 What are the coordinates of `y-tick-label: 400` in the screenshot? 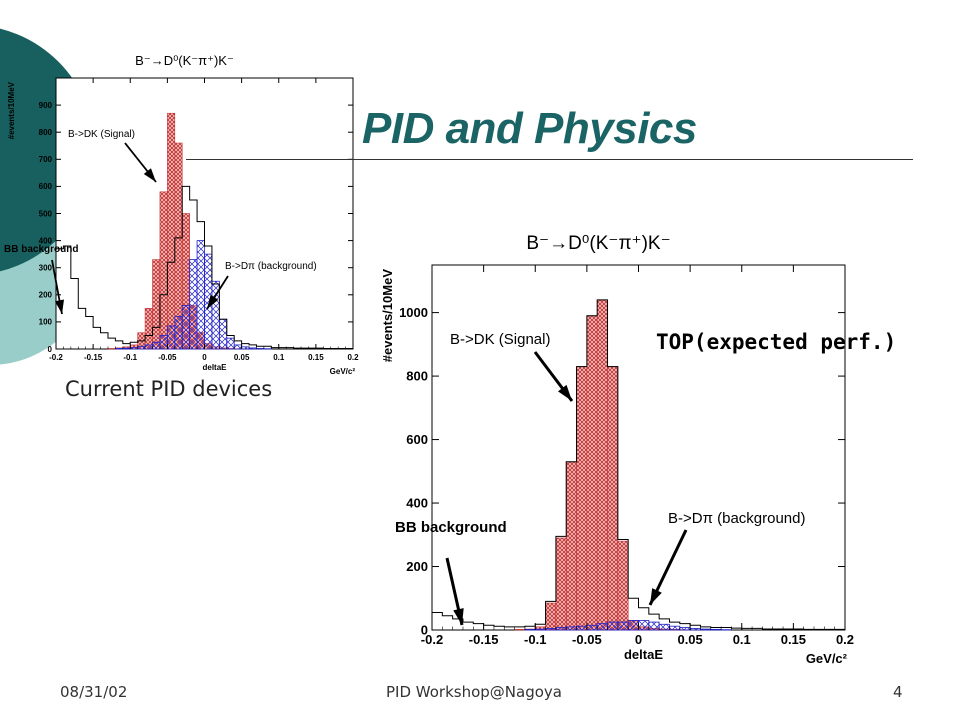 It's located at (417, 503).